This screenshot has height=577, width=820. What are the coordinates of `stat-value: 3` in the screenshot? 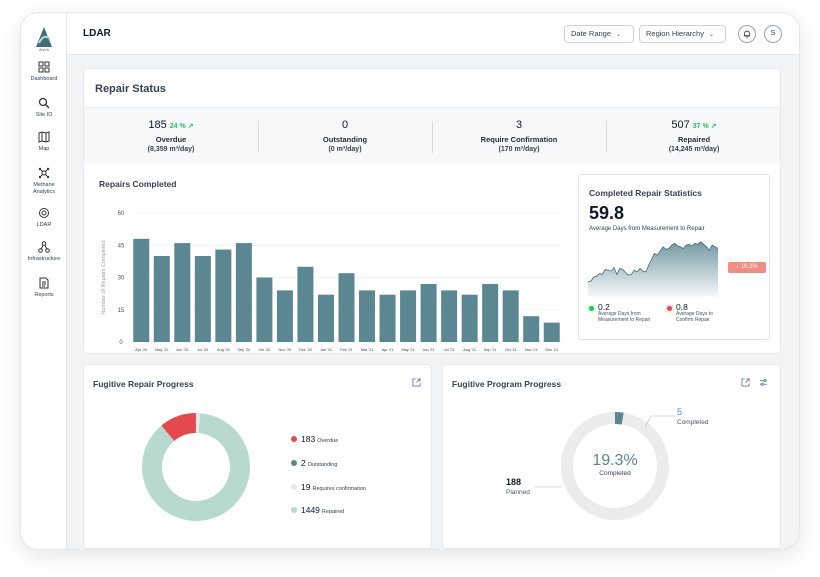 It's located at (519, 125).